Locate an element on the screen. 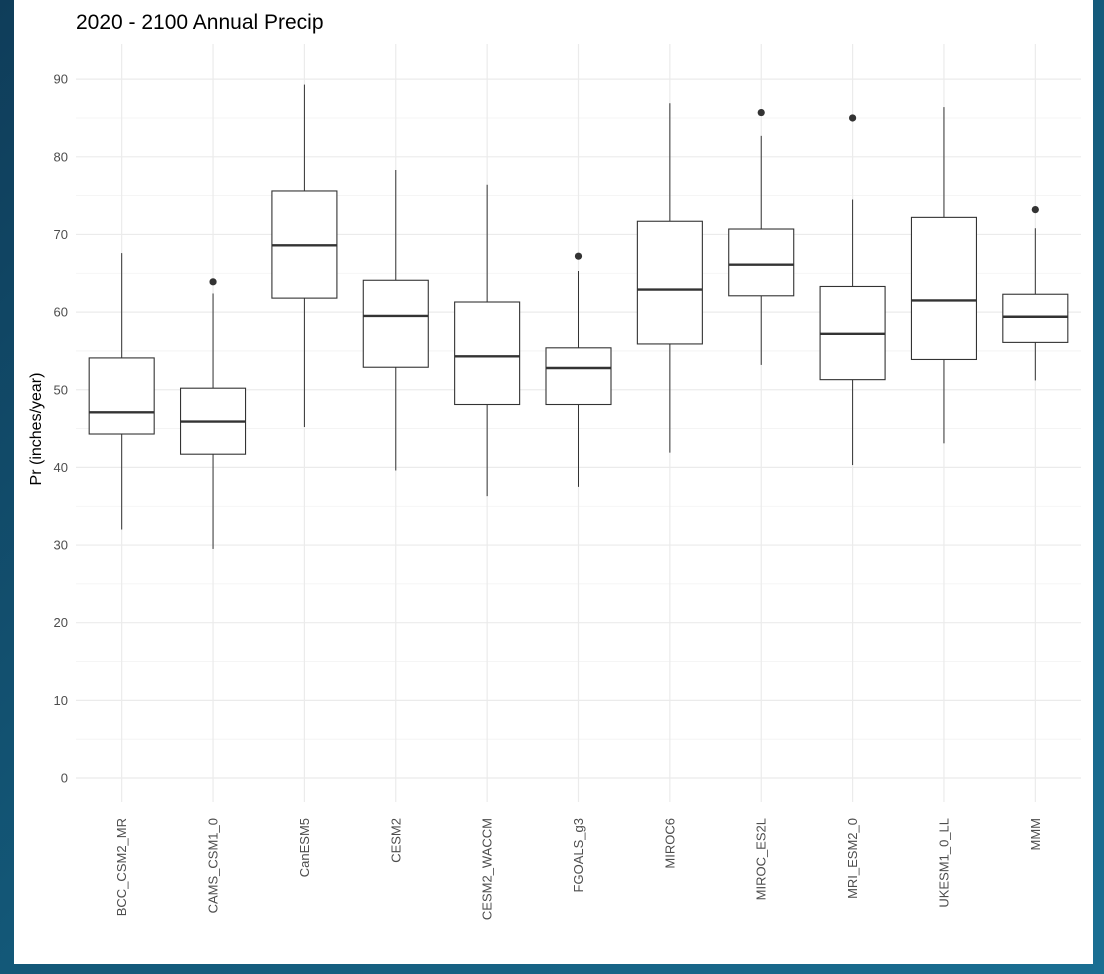  y-tick-label: 30 is located at coordinates (61, 545).